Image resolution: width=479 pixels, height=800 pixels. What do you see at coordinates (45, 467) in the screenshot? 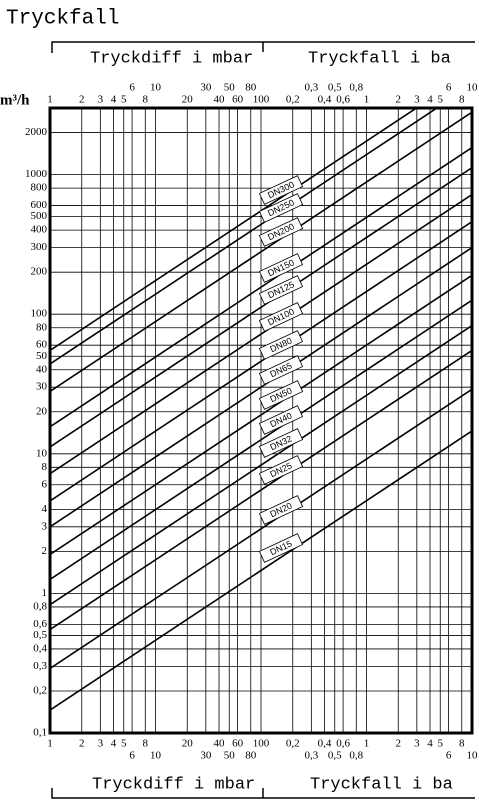
I see `y-tick-label: 8` at bounding box center [45, 467].